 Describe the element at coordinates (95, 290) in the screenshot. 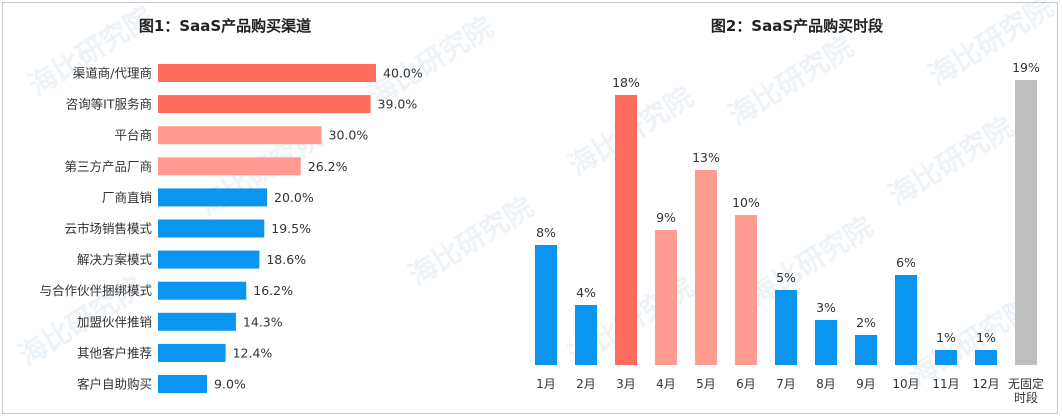

I see `category-label: 与合作伙伴捆绑模式` at that location.